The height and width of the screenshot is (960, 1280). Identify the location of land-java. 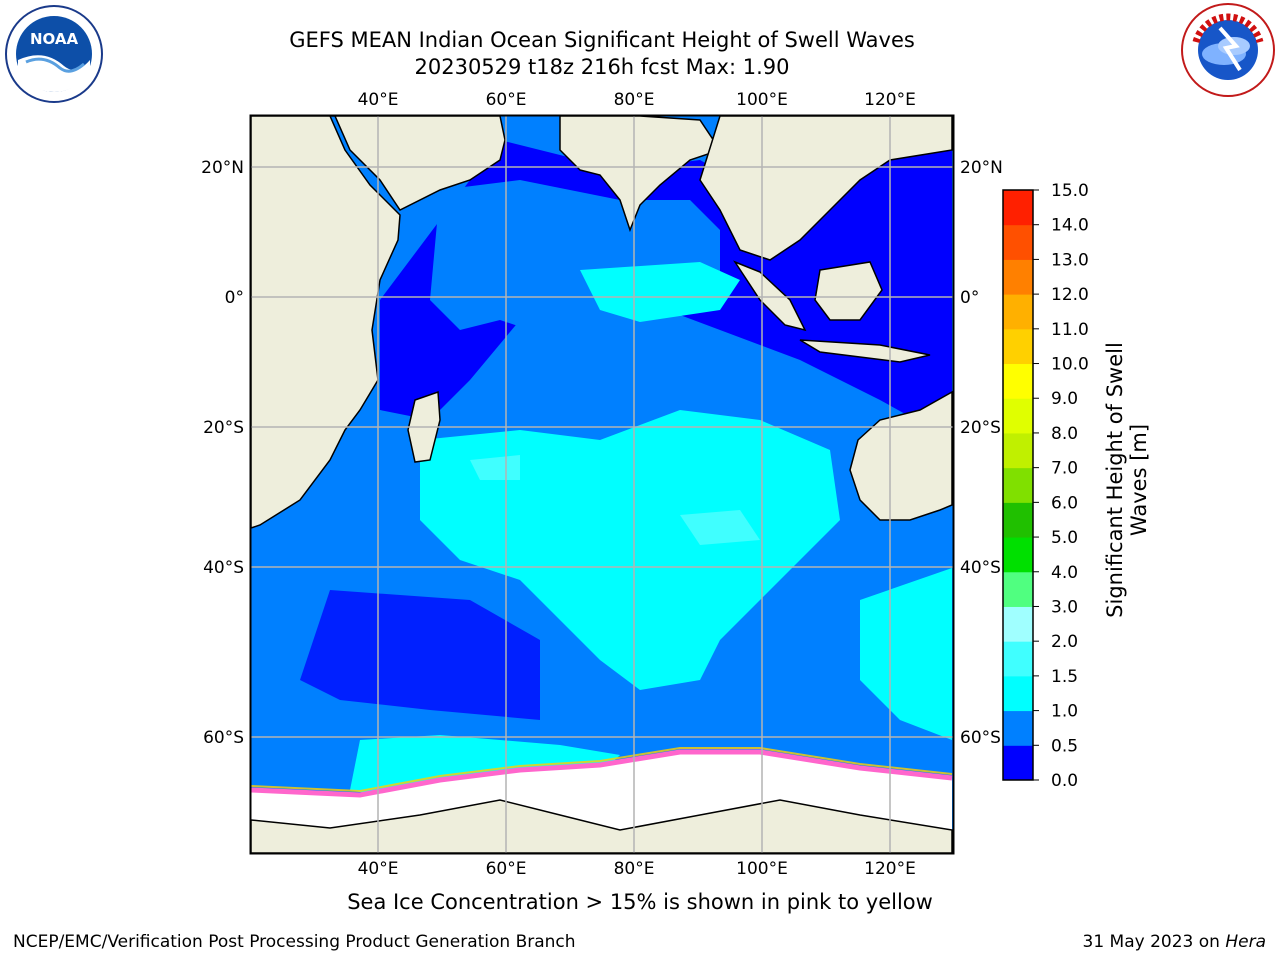
(865, 351).